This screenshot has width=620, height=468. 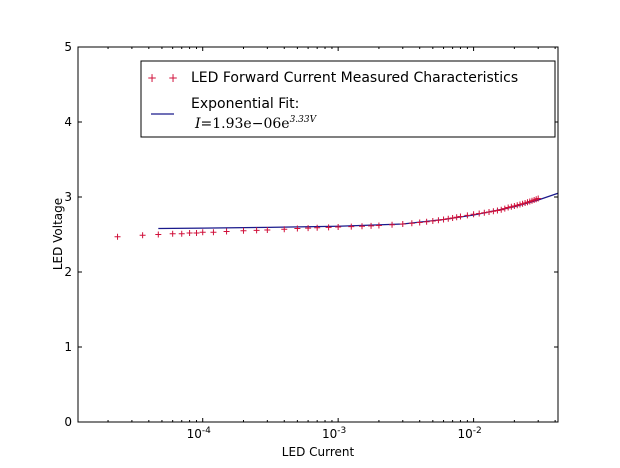 What do you see at coordinates (58, 234) in the screenshot?
I see `y-axis-label: LED Voltage` at bounding box center [58, 234].